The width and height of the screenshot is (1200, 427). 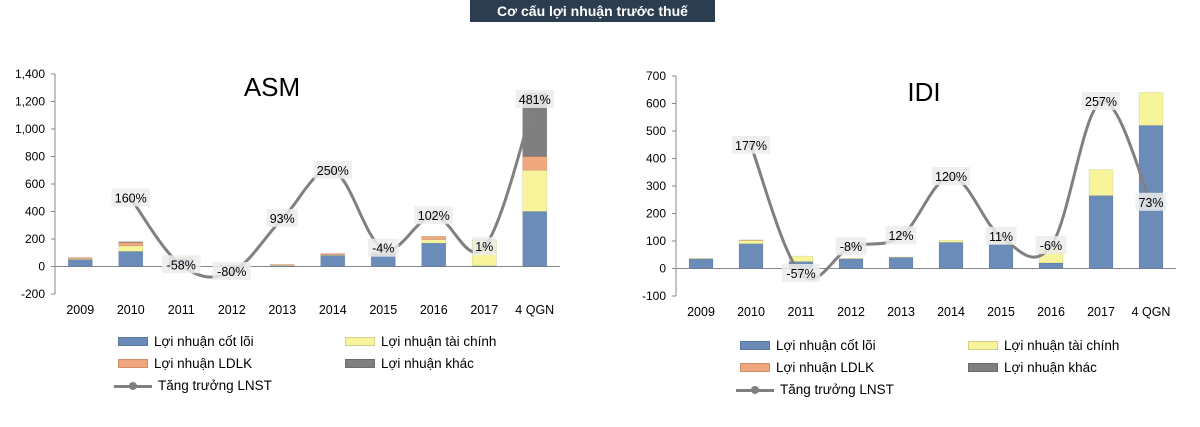 I want to click on growth-label: 257%, so click(x=1101, y=102).